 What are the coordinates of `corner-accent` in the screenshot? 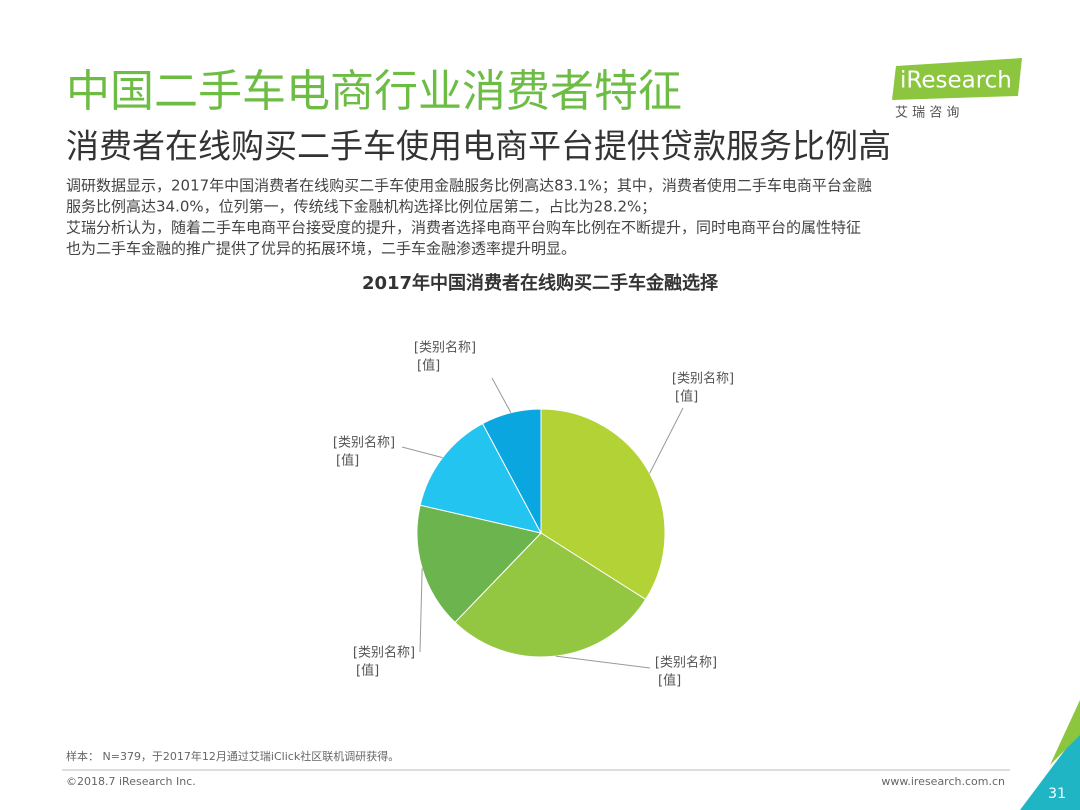 It's located at (1065, 732).